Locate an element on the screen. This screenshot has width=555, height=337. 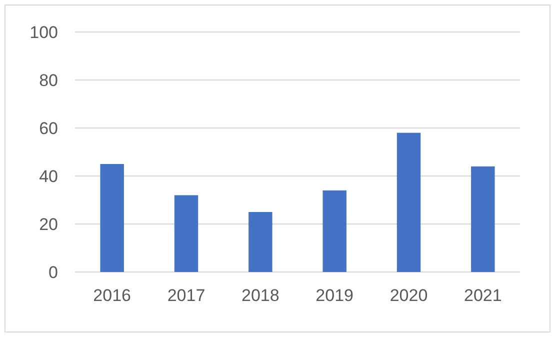
y-tick-label: 20 is located at coordinates (48, 224).